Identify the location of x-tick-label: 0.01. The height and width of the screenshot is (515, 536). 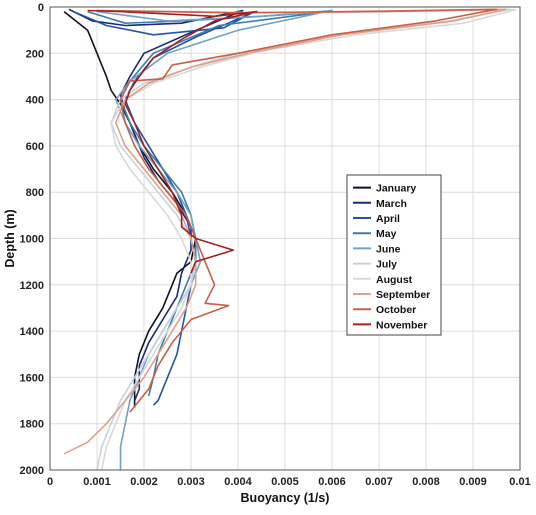
(519, 482).